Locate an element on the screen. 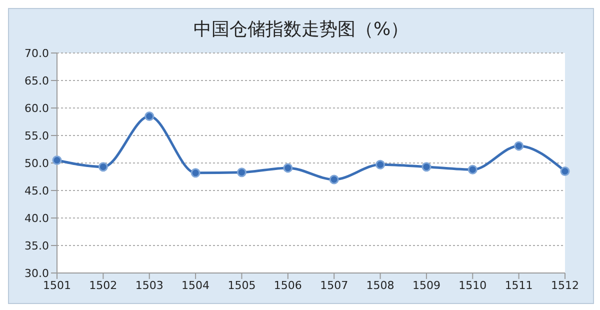 Image resolution: width=600 pixels, height=310 pixels. y-tick-label: 45.0 is located at coordinates (36, 191).